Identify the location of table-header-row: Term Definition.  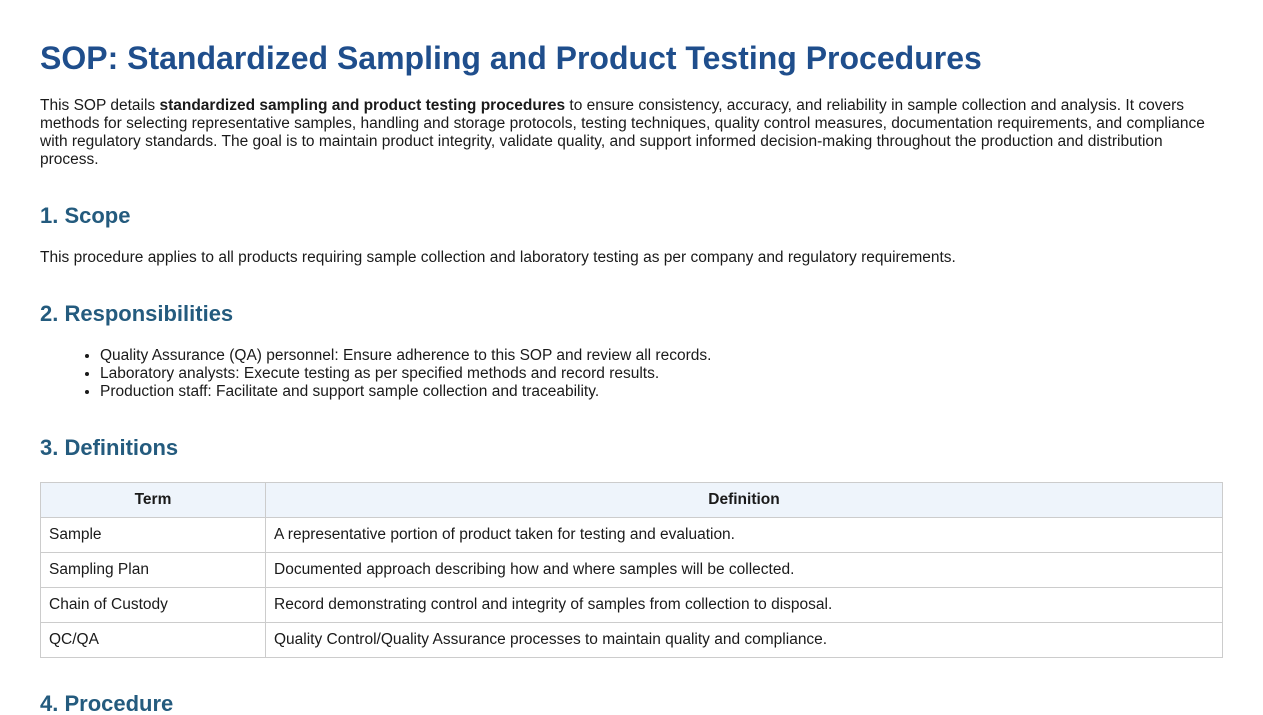
(631, 500).